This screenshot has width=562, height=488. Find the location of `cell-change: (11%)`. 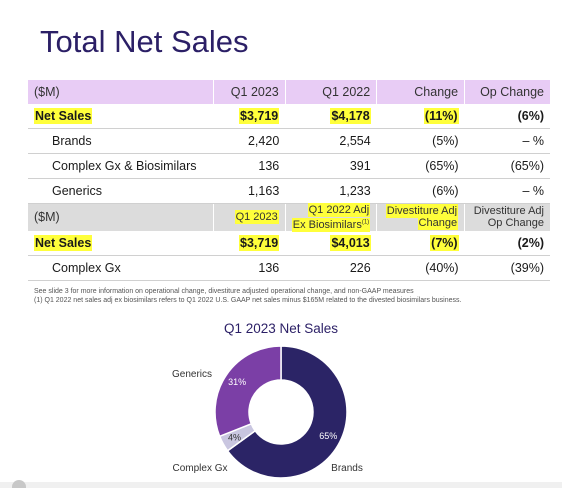

cell-change: (11%) is located at coordinates (441, 116).